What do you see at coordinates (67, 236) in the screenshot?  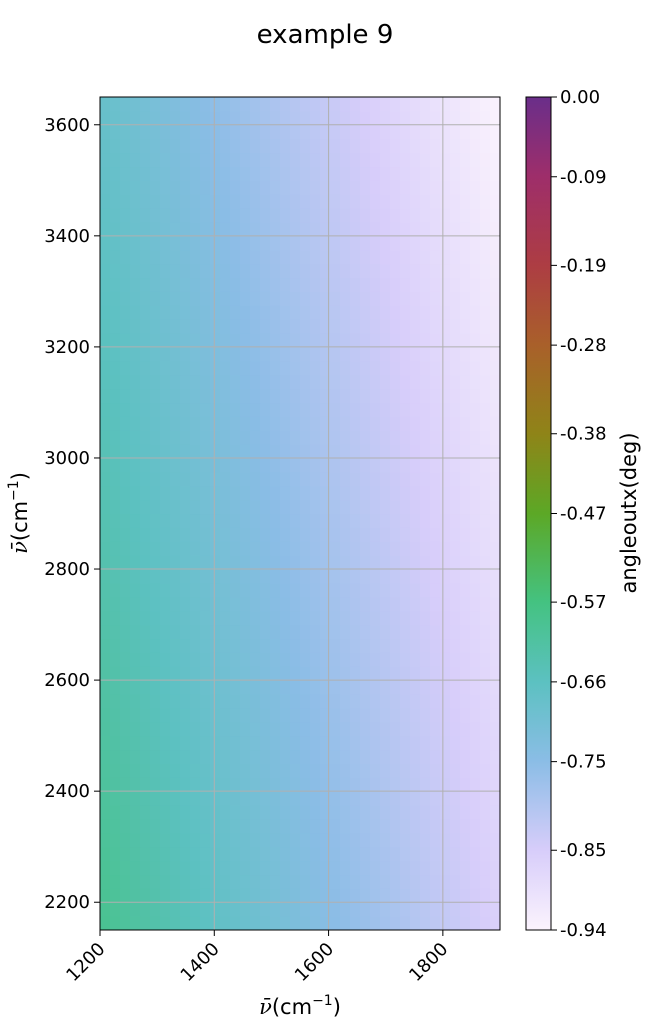 I see `y-tick-label: 3400` at bounding box center [67, 236].